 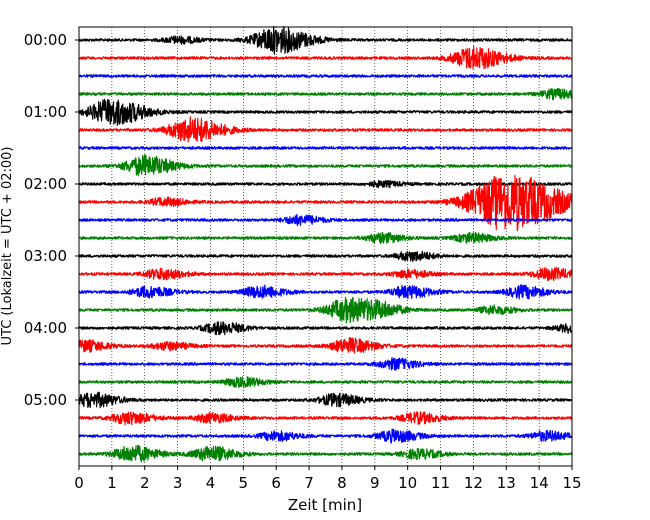 What do you see at coordinates (45, 40) in the screenshot?
I see `y-tick-label: 00:00` at bounding box center [45, 40].